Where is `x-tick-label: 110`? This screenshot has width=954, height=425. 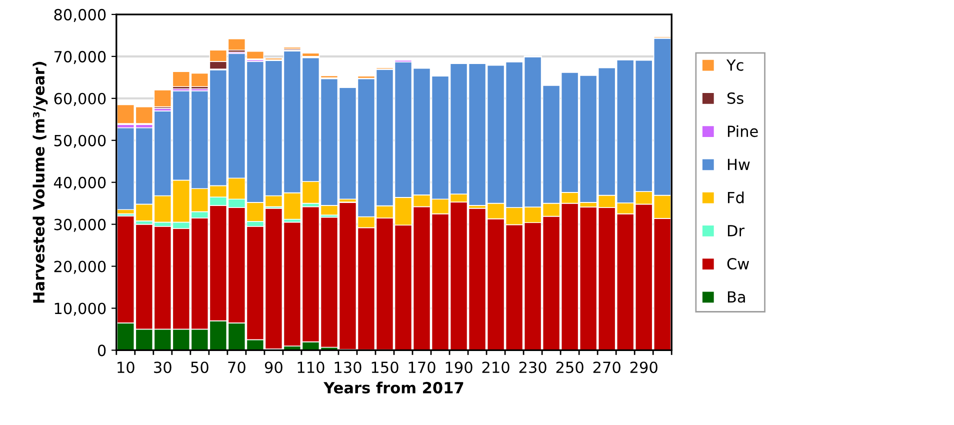
x-tick-label: 110 is located at coordinates (311, 368).